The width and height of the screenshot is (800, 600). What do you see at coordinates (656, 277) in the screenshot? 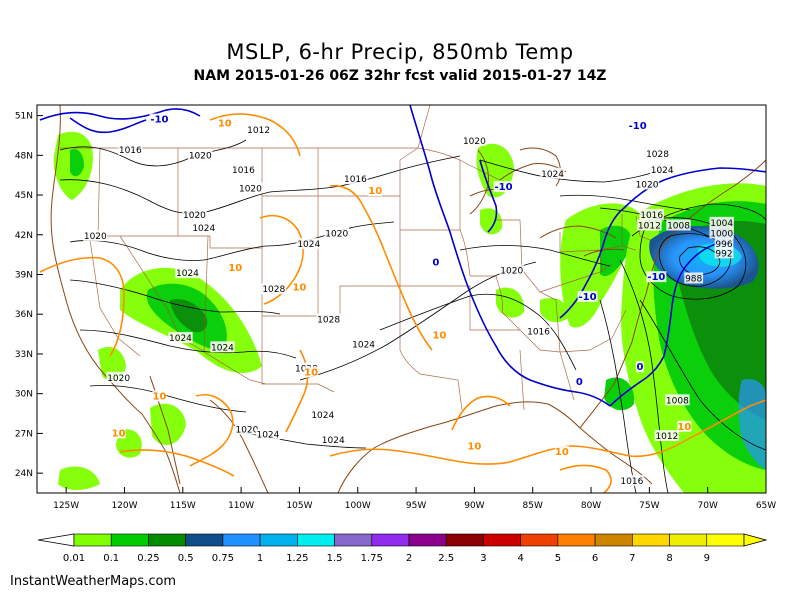
I see `isotherm-label: -10` at bounding box center [656, 277].